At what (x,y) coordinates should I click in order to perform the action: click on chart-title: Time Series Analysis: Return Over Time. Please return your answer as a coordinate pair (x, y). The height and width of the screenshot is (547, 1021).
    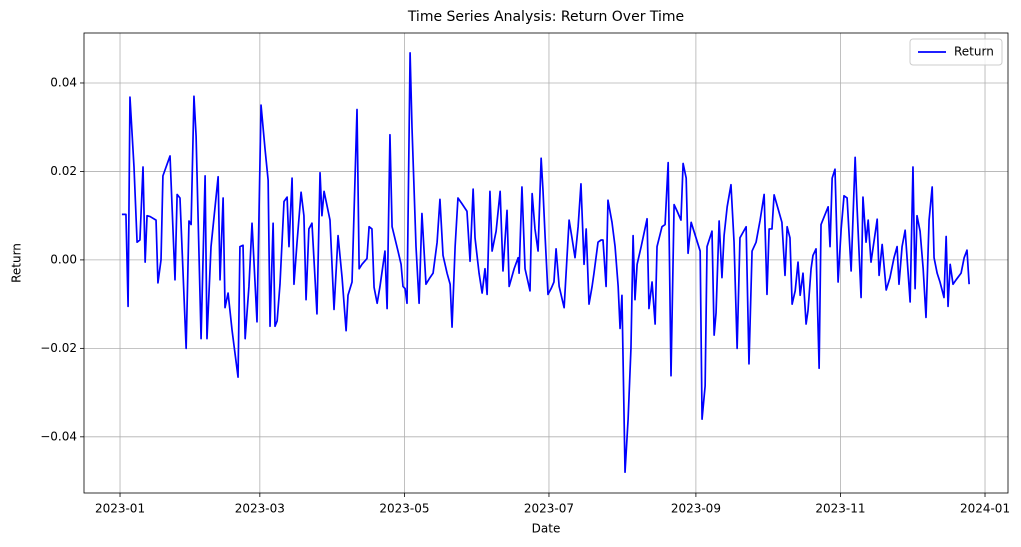
    Looking at the image, I should click on (545, 17).